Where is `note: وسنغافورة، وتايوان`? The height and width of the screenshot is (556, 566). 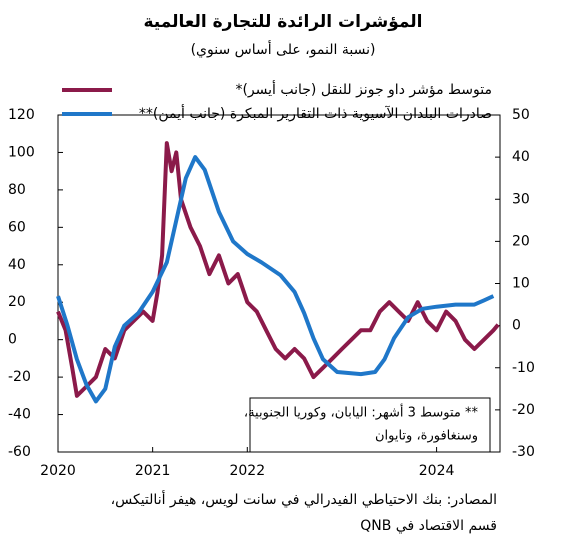 note: وسنغافورة، وتايوان is located at coordinates (426, 436).